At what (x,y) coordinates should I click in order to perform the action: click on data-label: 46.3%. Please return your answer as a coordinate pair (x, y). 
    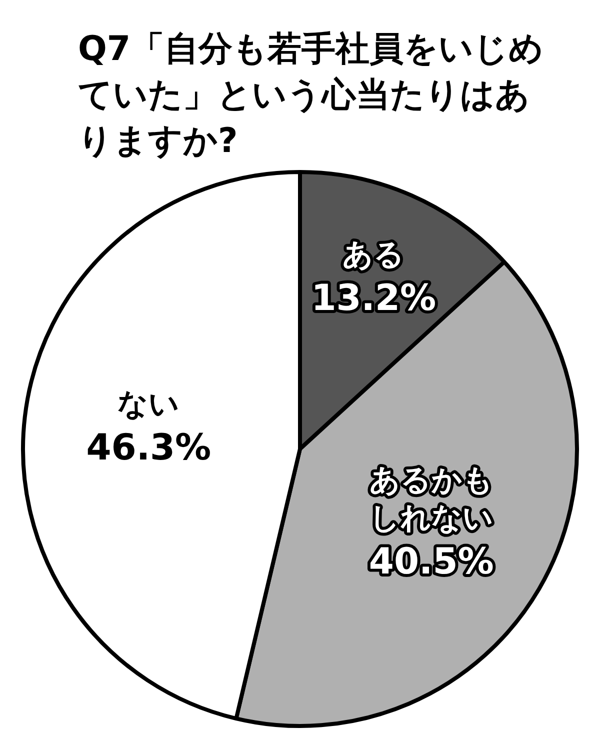
    Looking at the image, I should click on (149, 448).